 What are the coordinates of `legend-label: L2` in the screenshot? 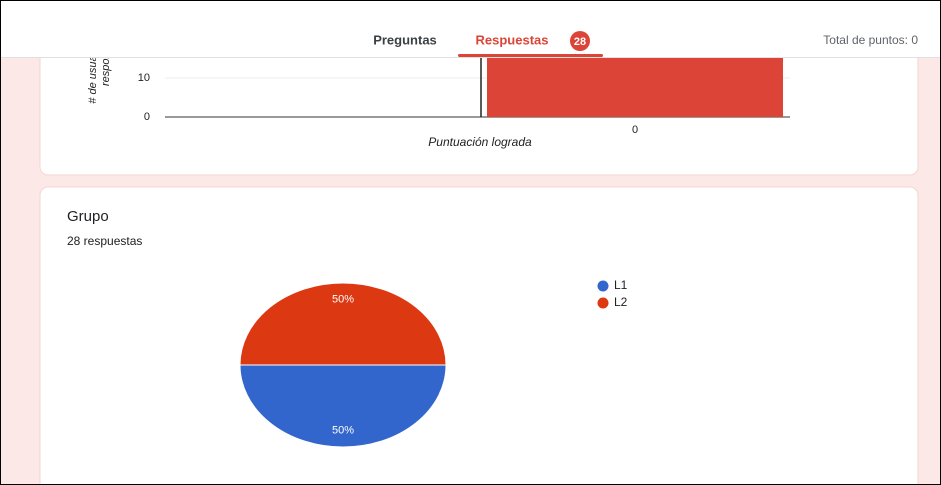 It's located at (621, 302).